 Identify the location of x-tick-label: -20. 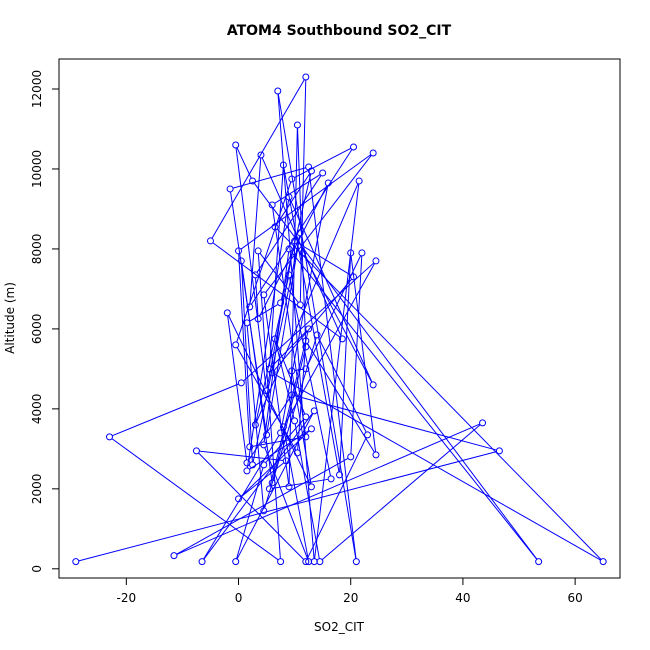
(127, 598).